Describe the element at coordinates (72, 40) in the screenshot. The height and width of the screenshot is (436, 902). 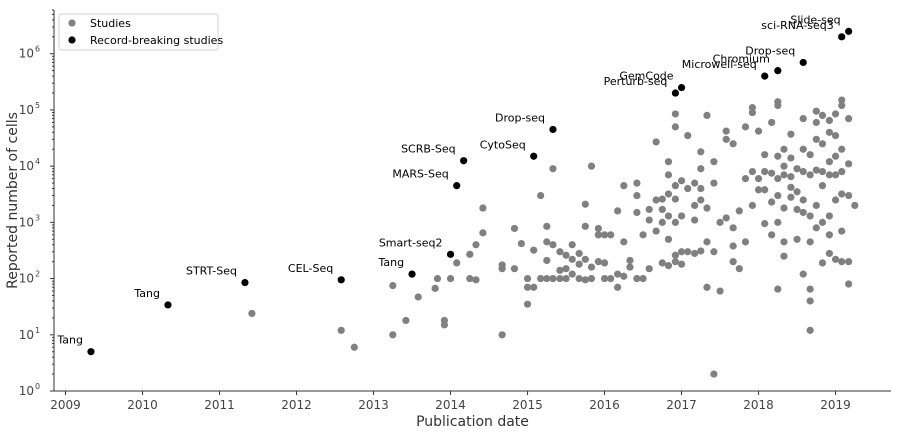
I see `legend-marker-record` at that location.